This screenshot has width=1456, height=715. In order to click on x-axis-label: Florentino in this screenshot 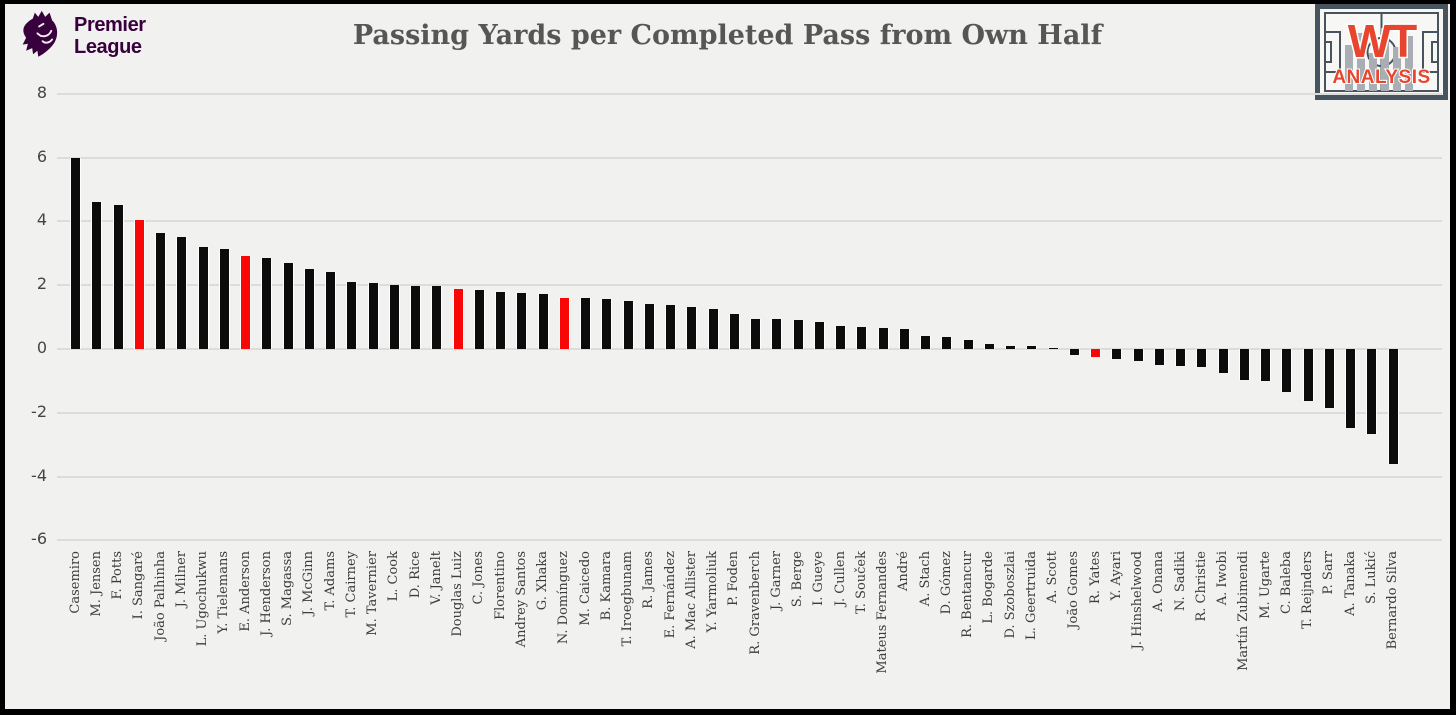, I will do `click(500, 585)`.